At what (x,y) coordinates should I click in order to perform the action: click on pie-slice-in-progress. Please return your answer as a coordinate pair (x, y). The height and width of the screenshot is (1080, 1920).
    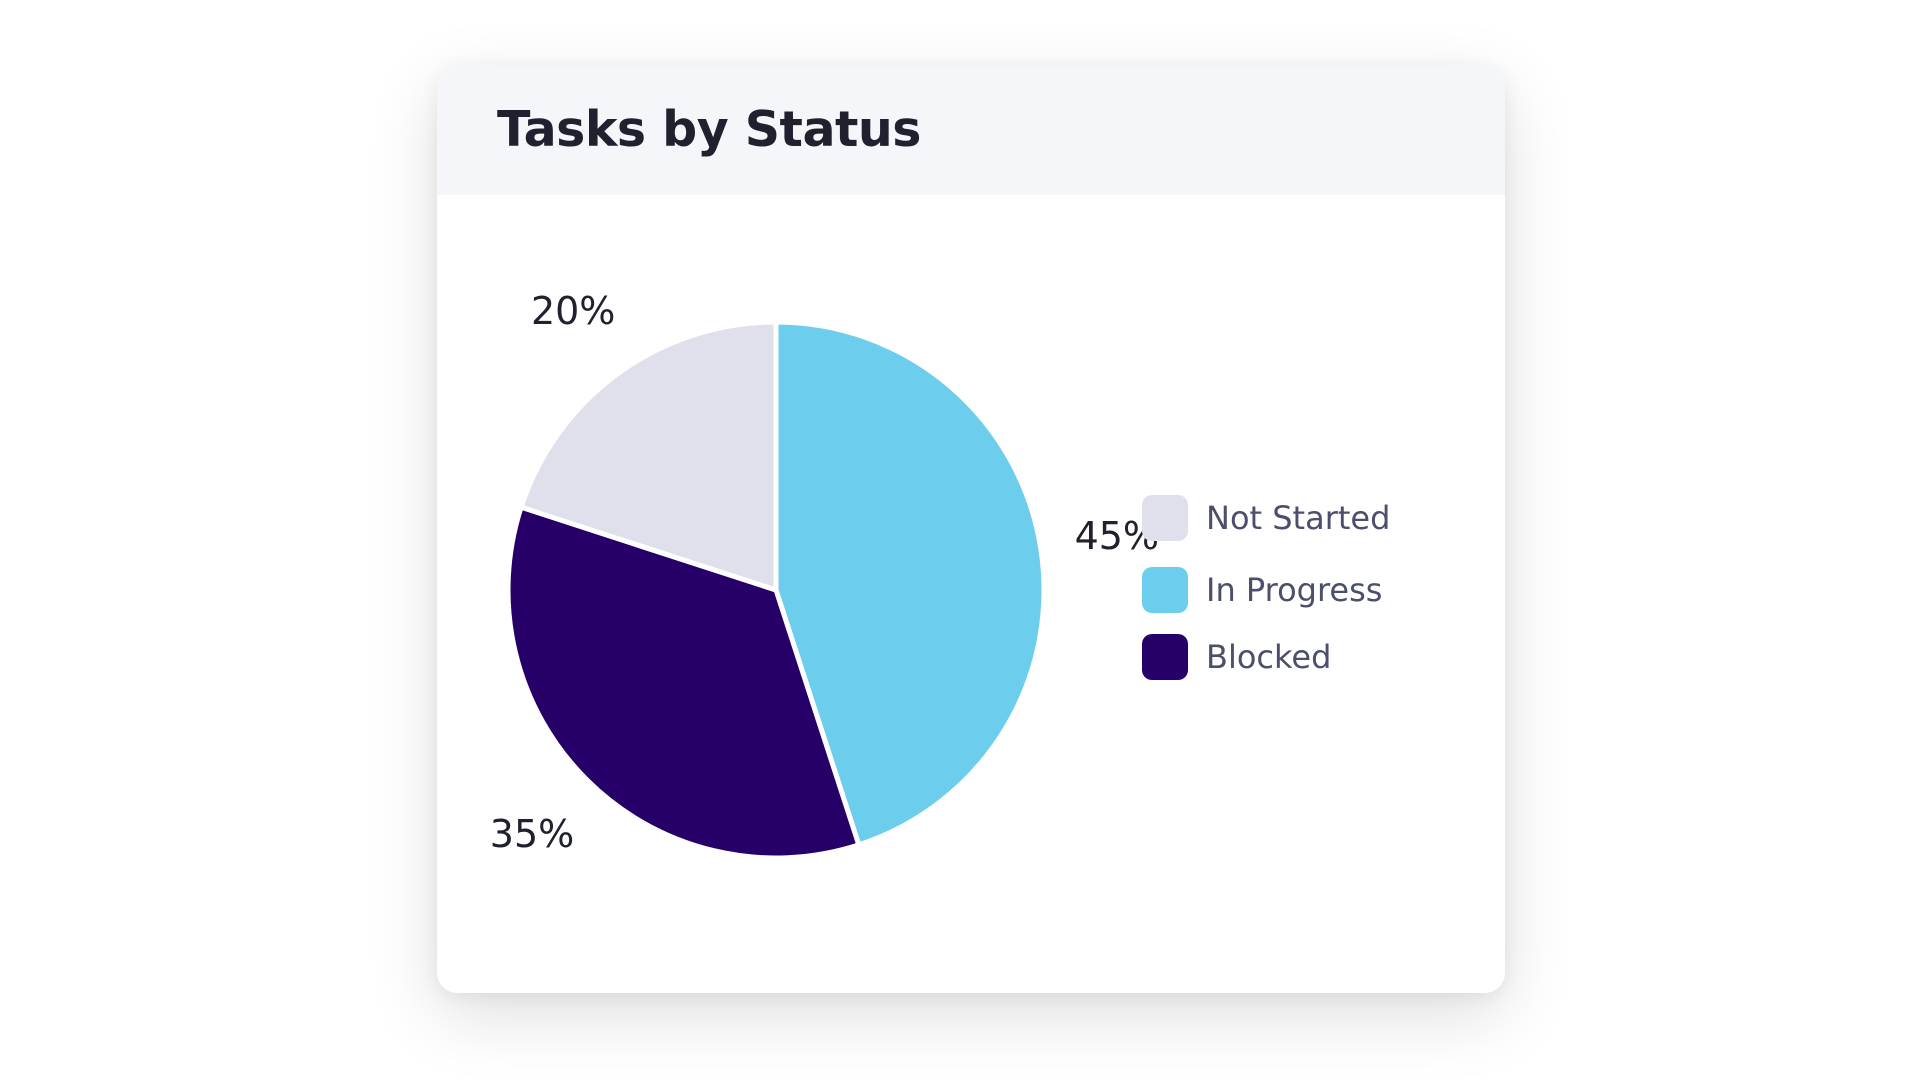
    Looking at the image, I should click on (910, 583).